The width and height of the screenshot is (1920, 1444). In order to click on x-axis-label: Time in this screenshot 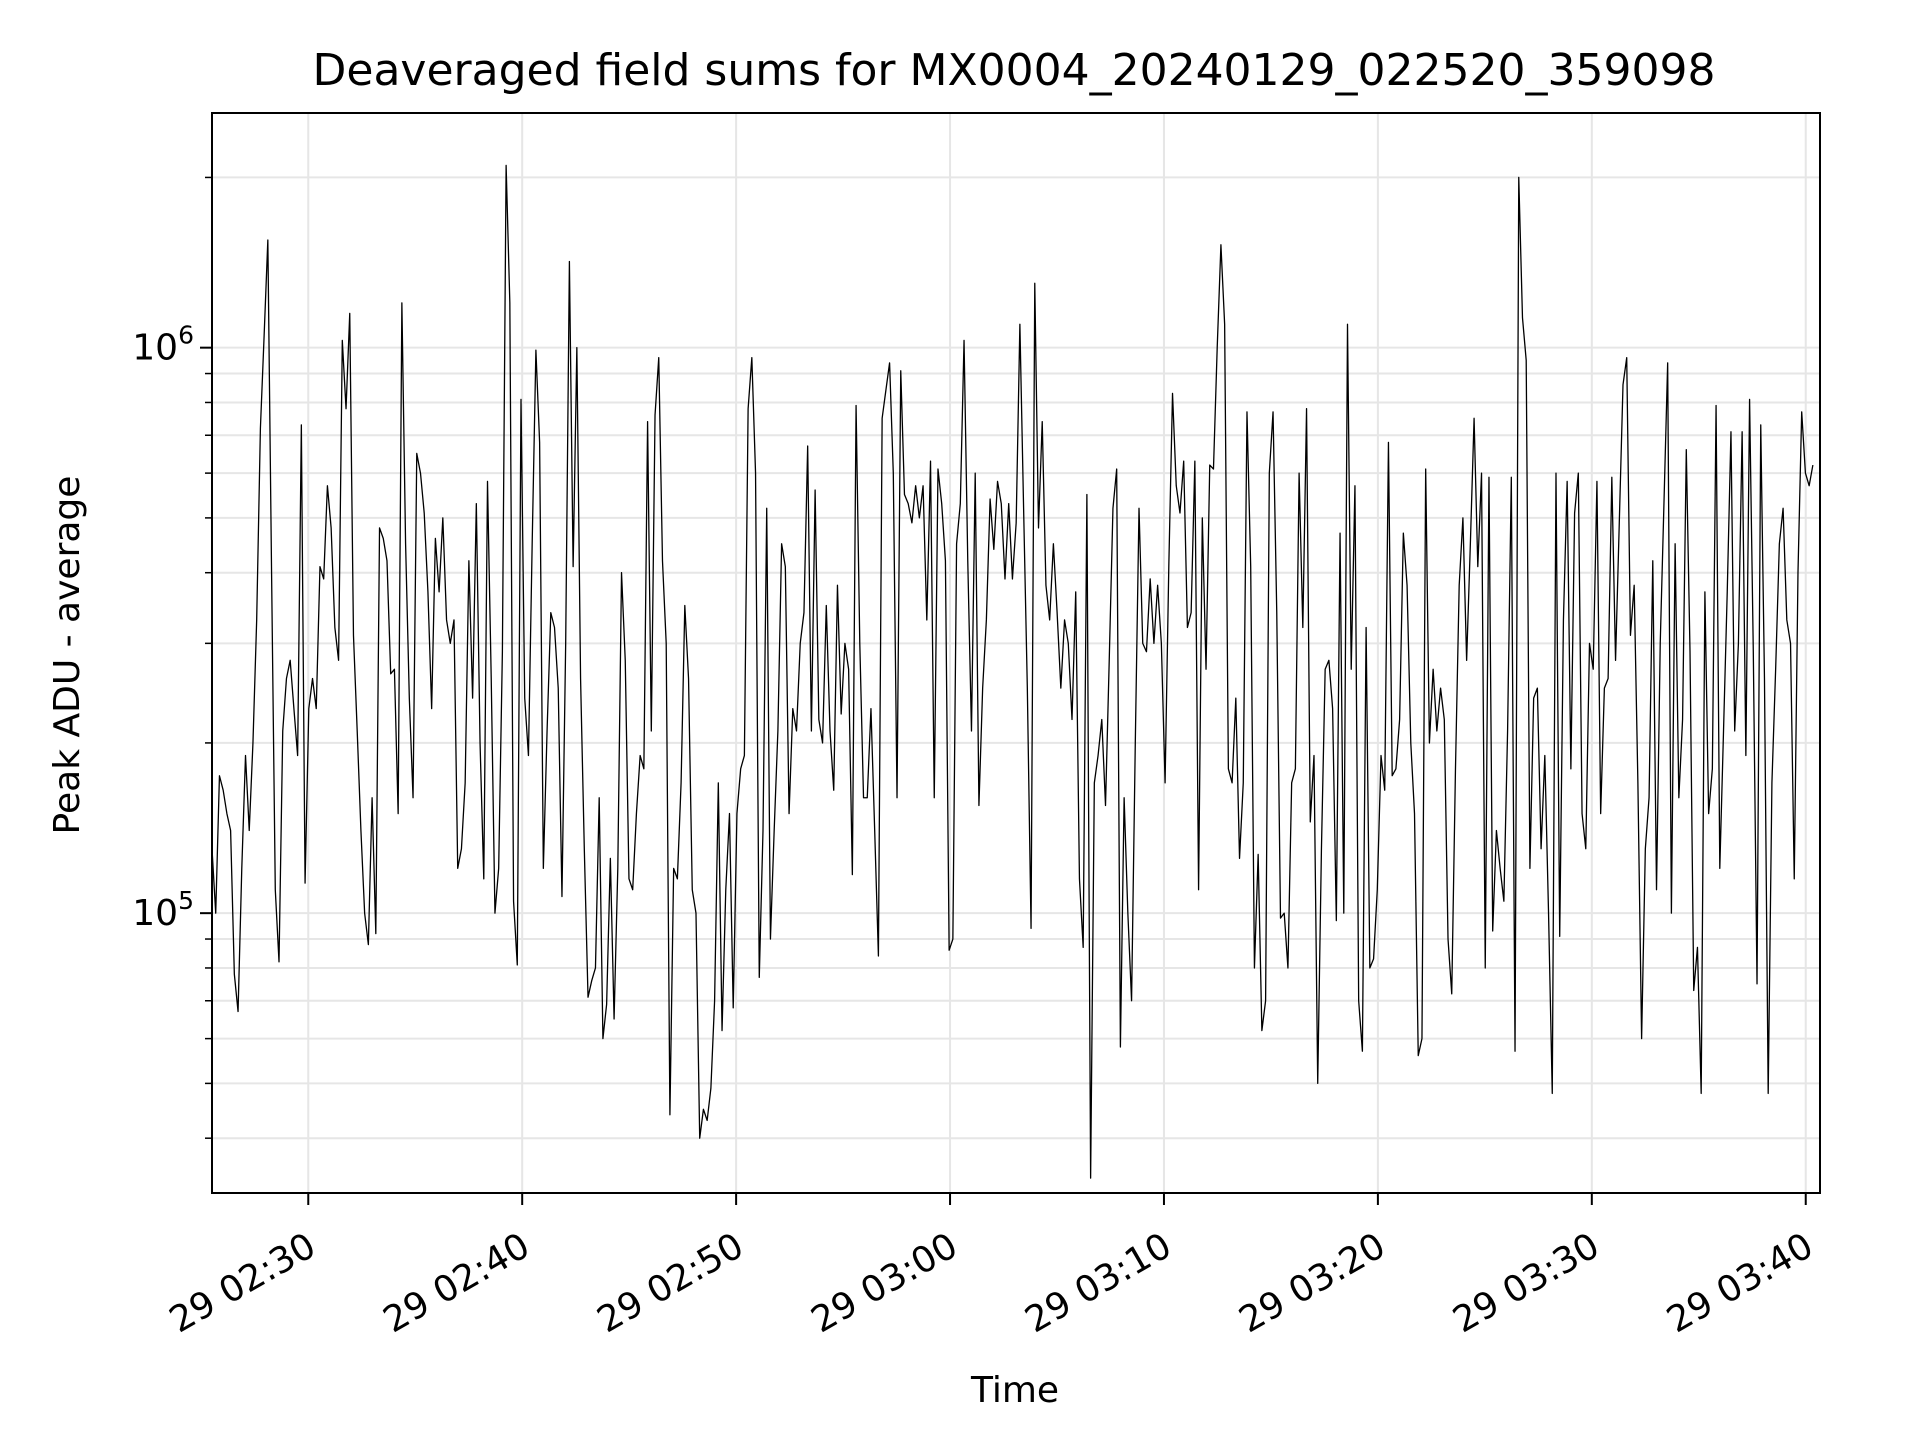, I will do `click(1014, 1390)`.